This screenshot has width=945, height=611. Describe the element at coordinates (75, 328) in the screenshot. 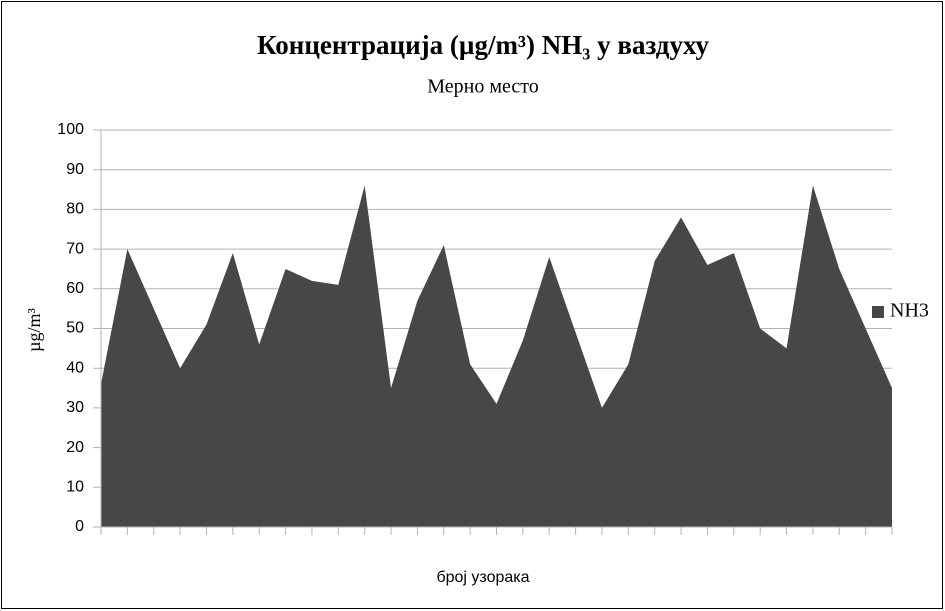

I see `y-tick-label: 50` at that location.